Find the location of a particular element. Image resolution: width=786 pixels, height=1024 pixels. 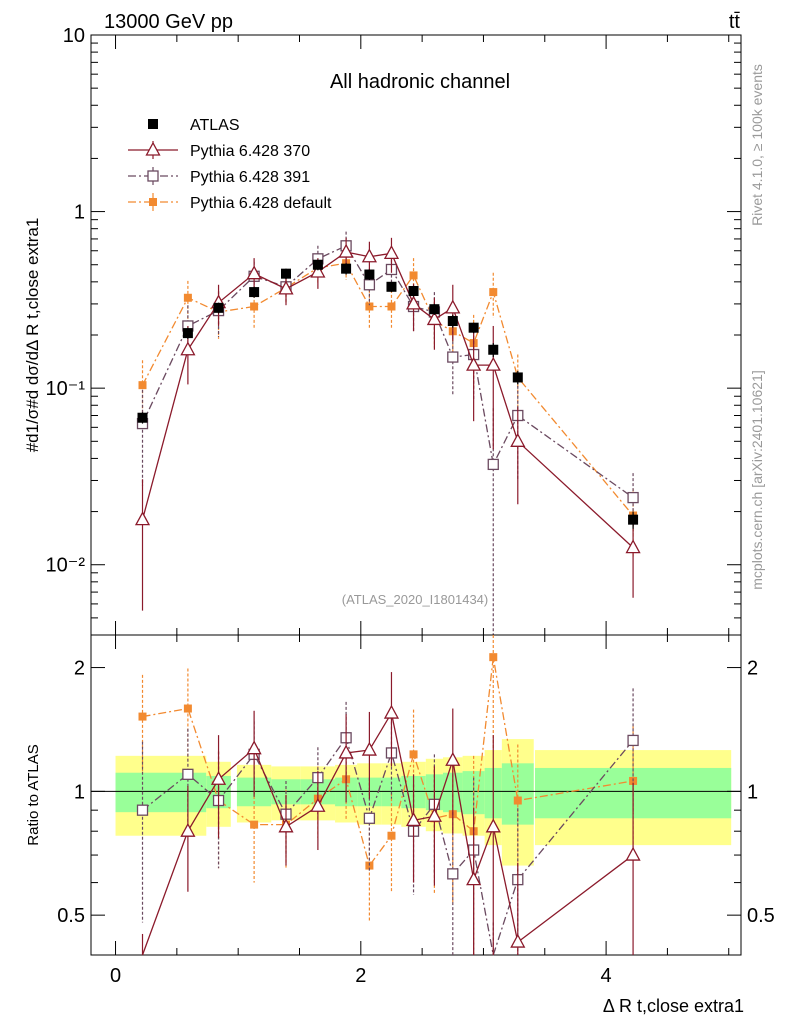

legend-label-pythia-6-428-default: Pythia 6.428 default is located at coordinates (261, 203).